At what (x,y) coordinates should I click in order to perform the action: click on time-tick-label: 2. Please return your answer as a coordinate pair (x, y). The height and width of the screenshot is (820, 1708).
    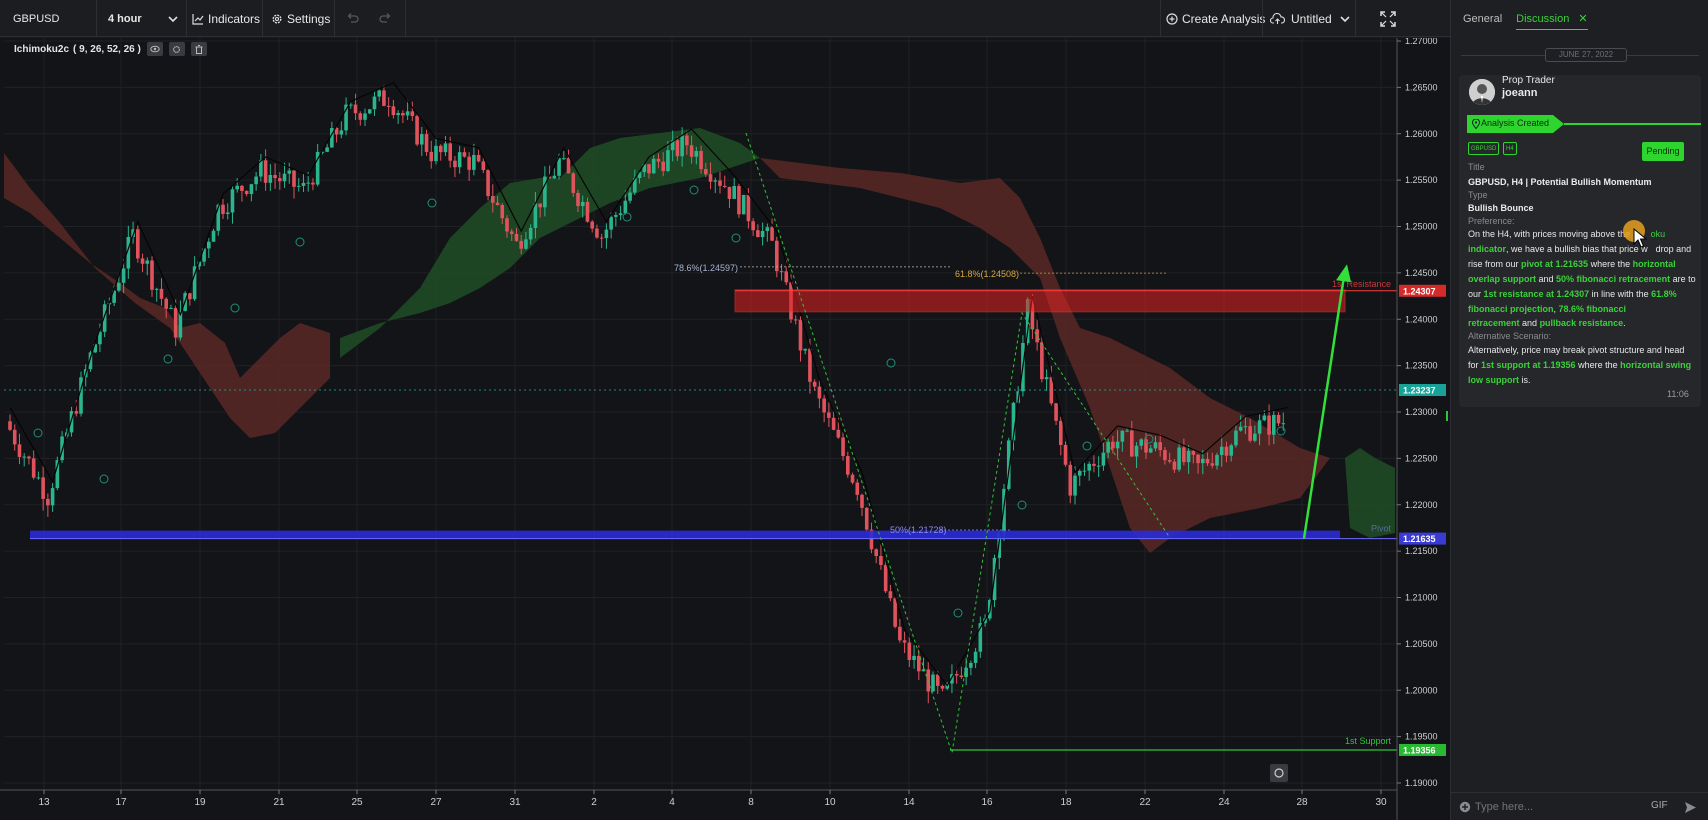
    Looking at the image, I should click on (594, 802).